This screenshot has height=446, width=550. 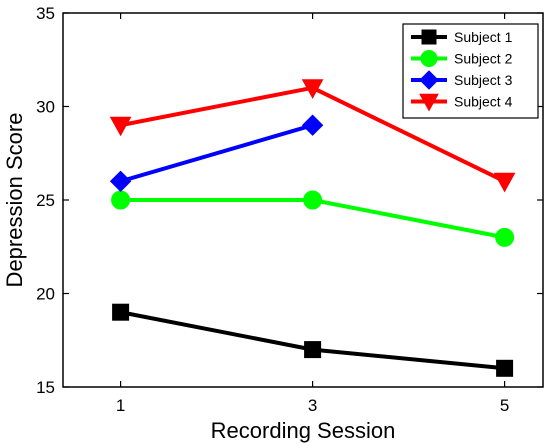 What do you see at coordinates (45, 294) in the screenshot?
I see `y-tick-label: 20` at bounding box center [45, 294].